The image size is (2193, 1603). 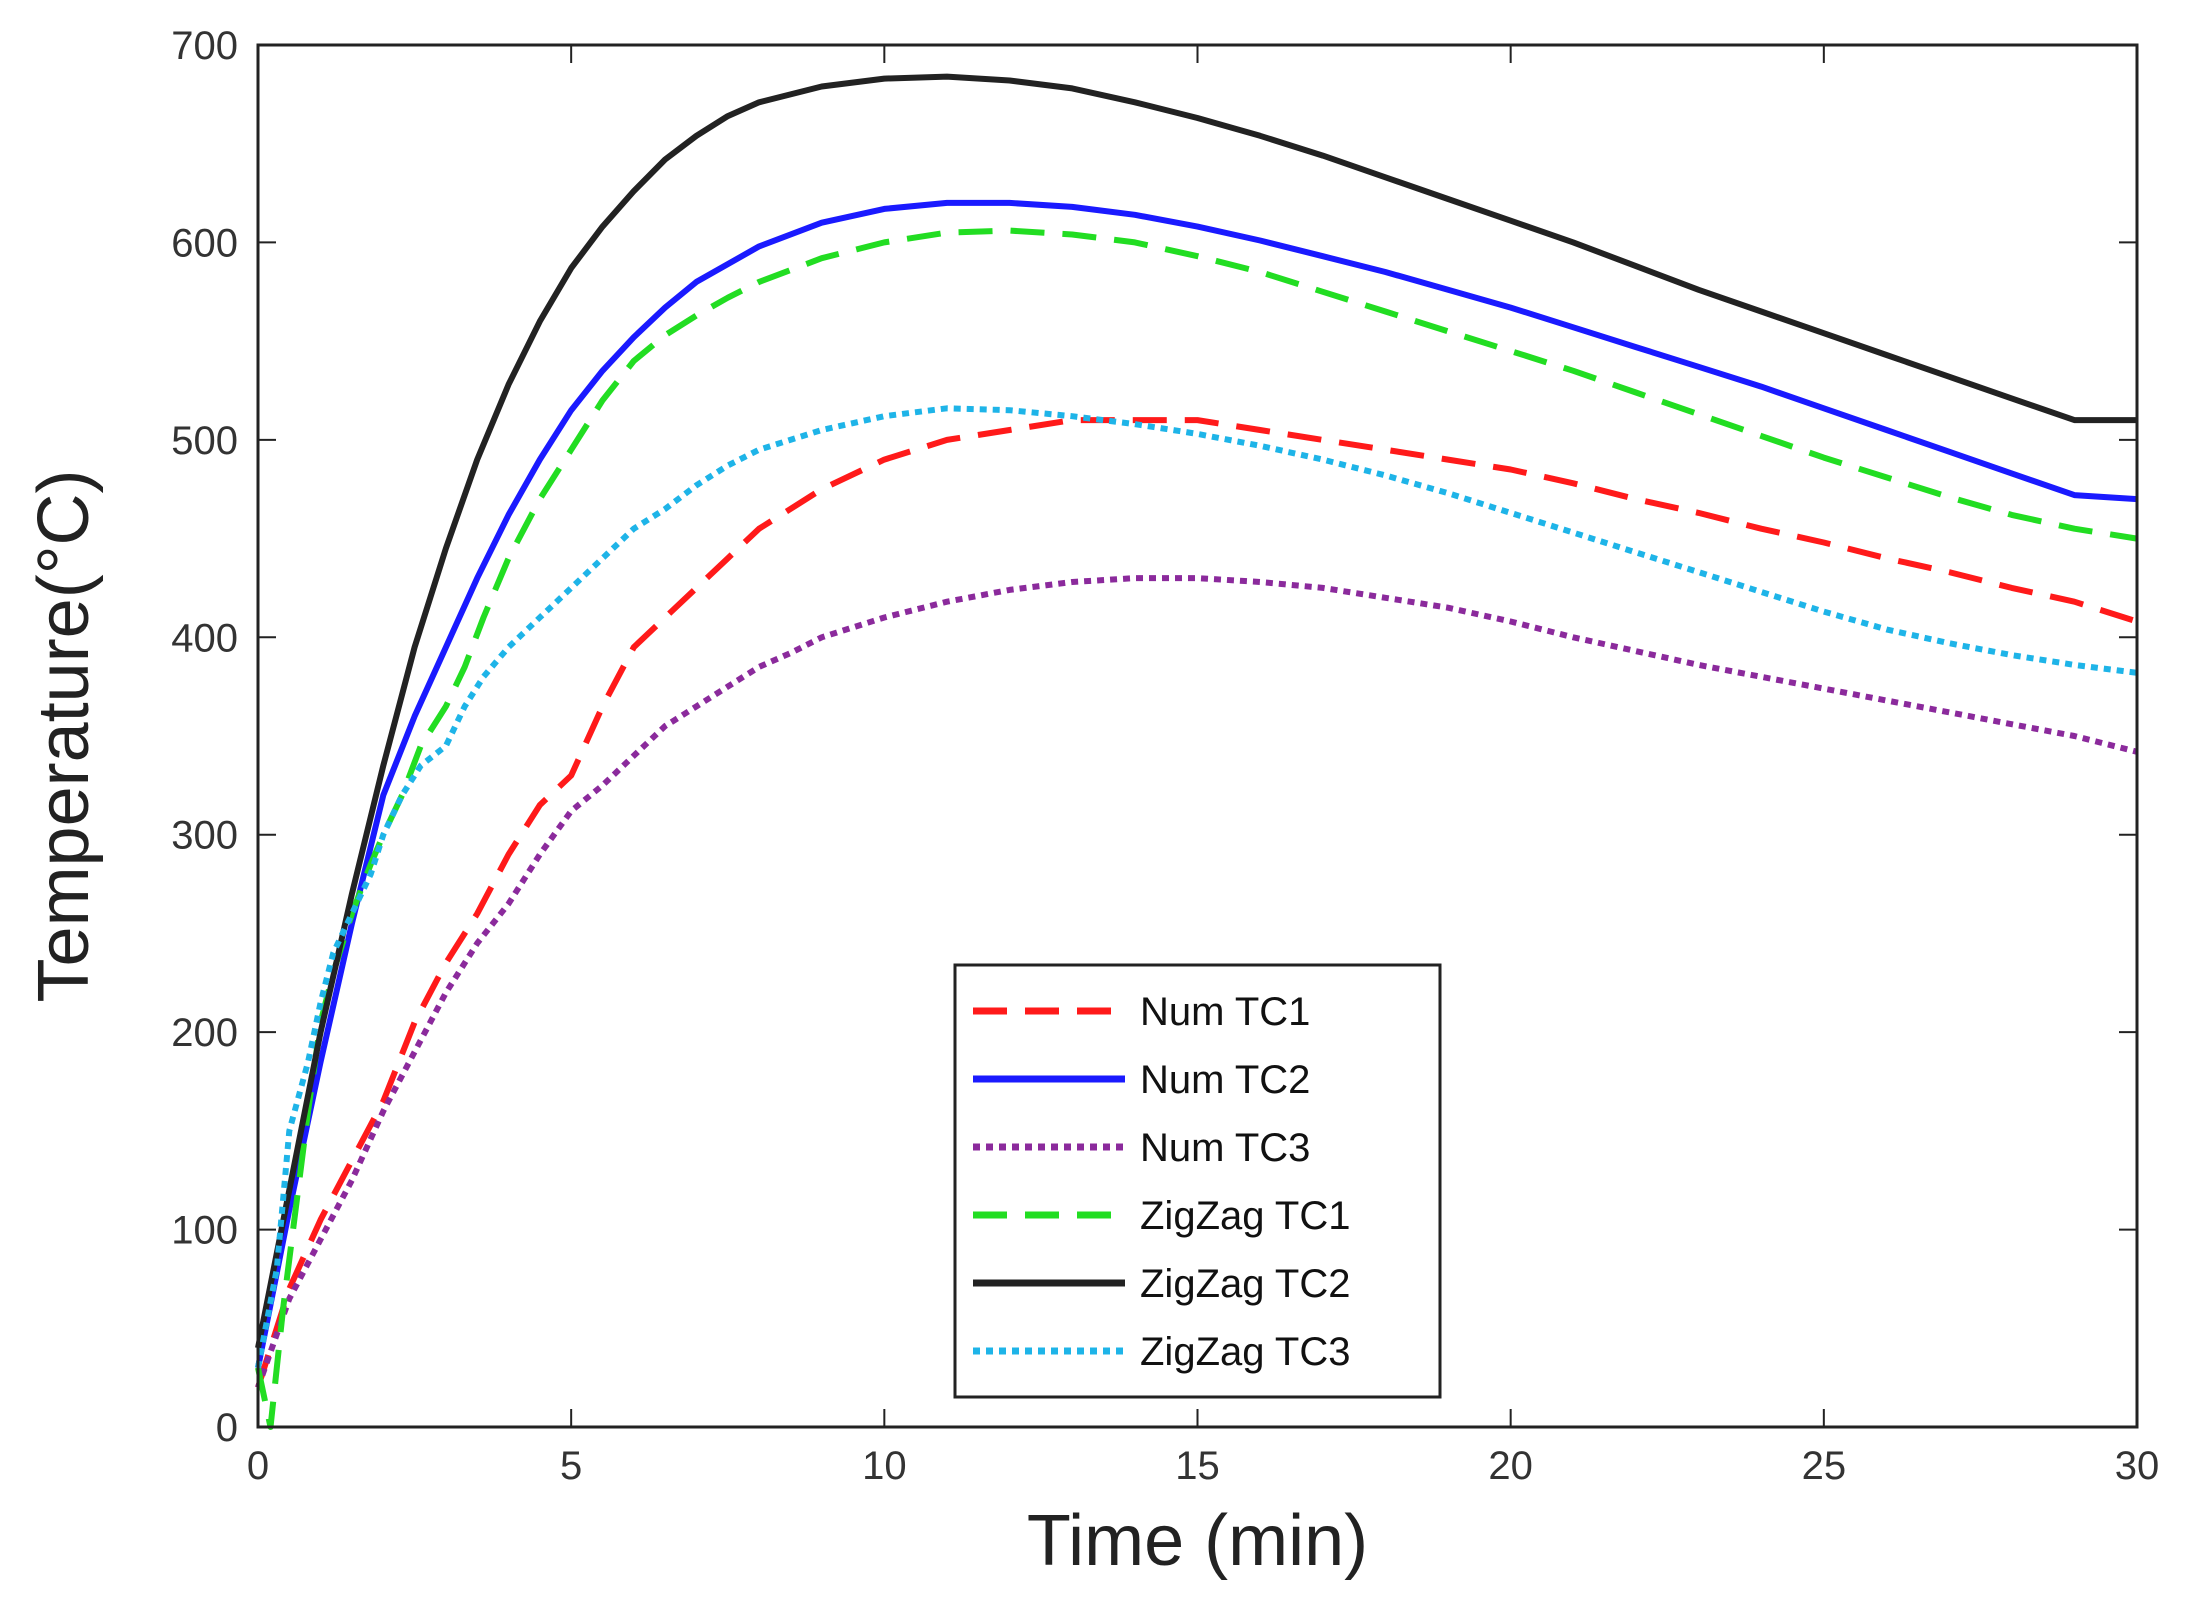 What do you see at coordinates (1197, 1466) in the screenshot?
I see `x-tick-label: 15` at bounding box center [1197, 1466].